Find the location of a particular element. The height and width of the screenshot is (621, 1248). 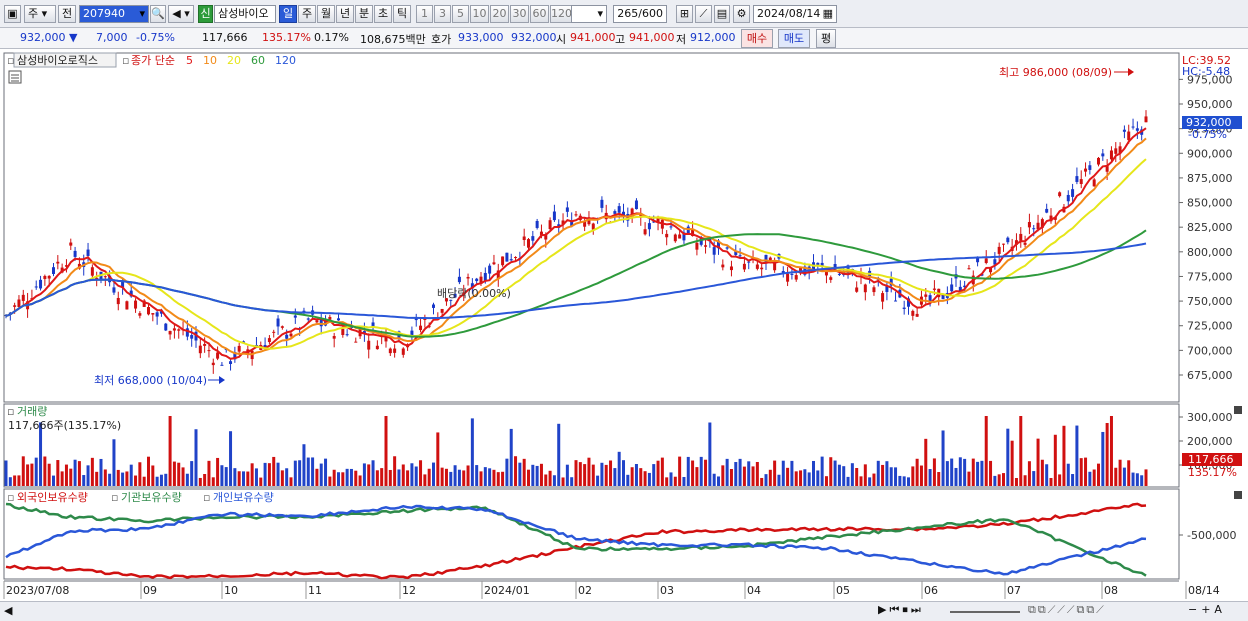

count-field: 265/600 is located at coordinates (640, 14).